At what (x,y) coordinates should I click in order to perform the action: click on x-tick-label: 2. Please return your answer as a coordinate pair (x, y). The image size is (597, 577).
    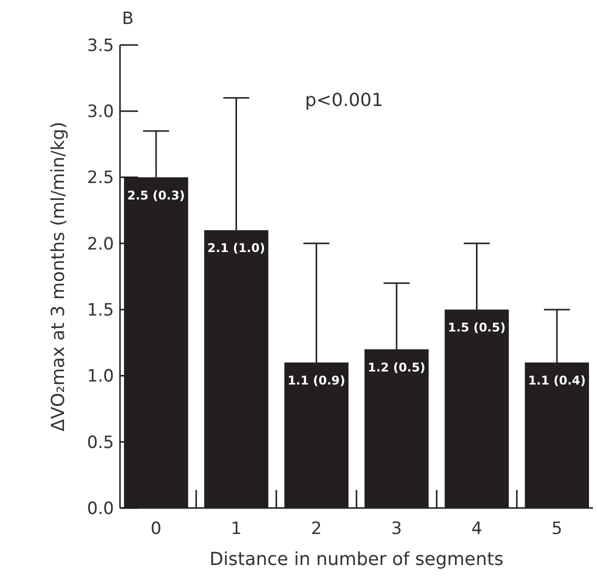
    Looking at the image, I should click on (316, 529).